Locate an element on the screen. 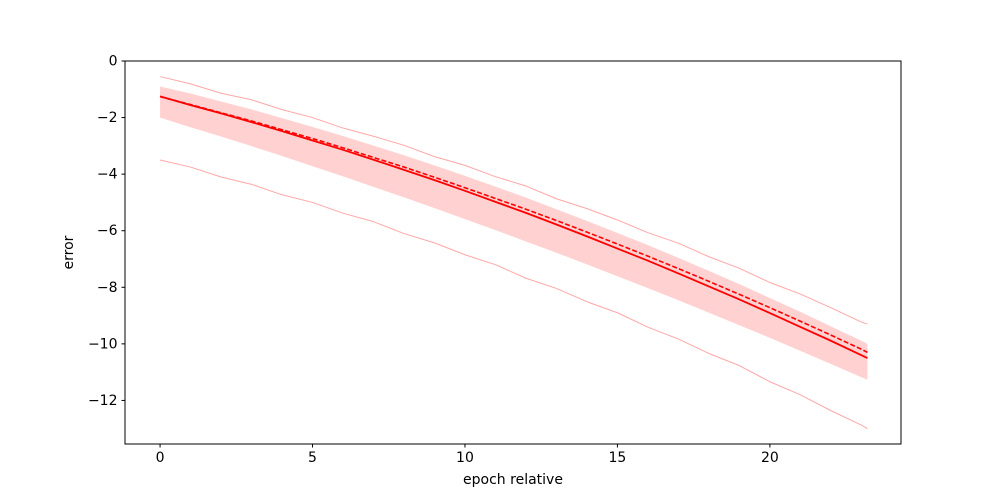  x-tick-label: 10 is located at coordinates (465, 458).